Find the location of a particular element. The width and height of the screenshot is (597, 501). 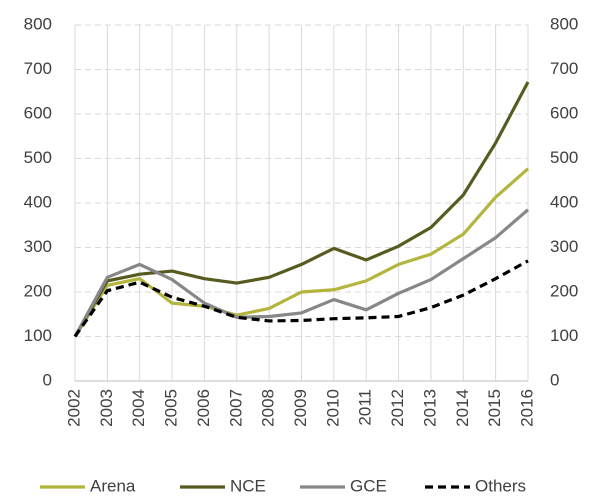

x-tick-label: 2006 is located at coordinates (203, 408).